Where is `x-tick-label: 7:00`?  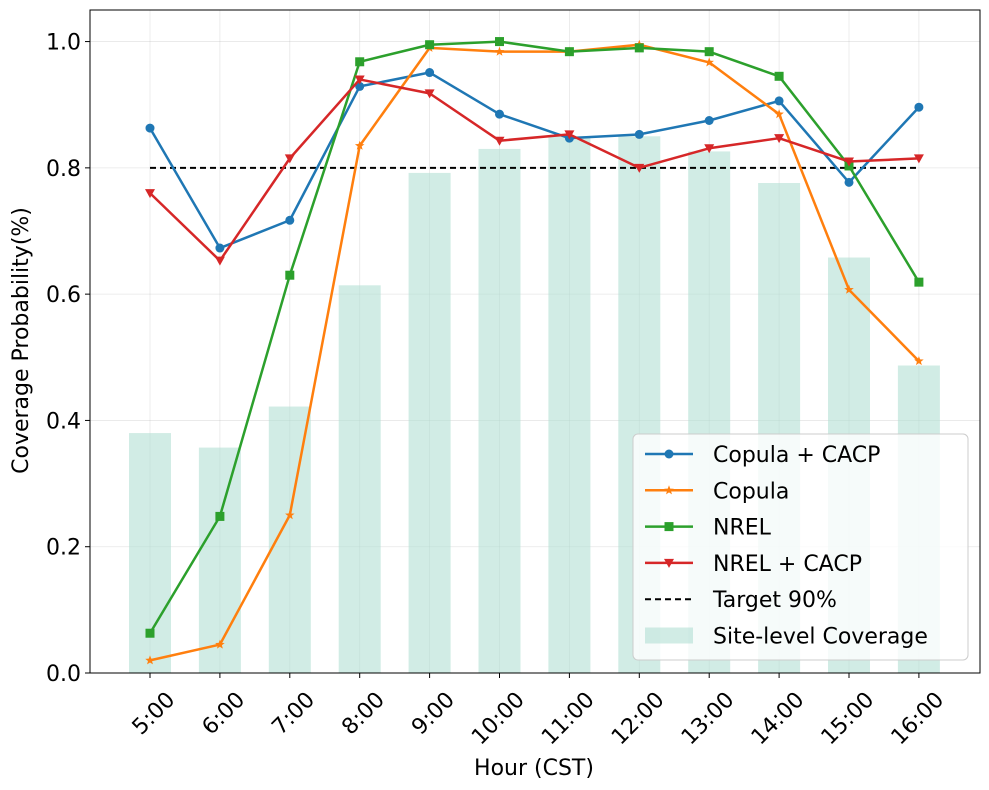
x-tick-label: 7:00 is located at coordinates (293, 714).